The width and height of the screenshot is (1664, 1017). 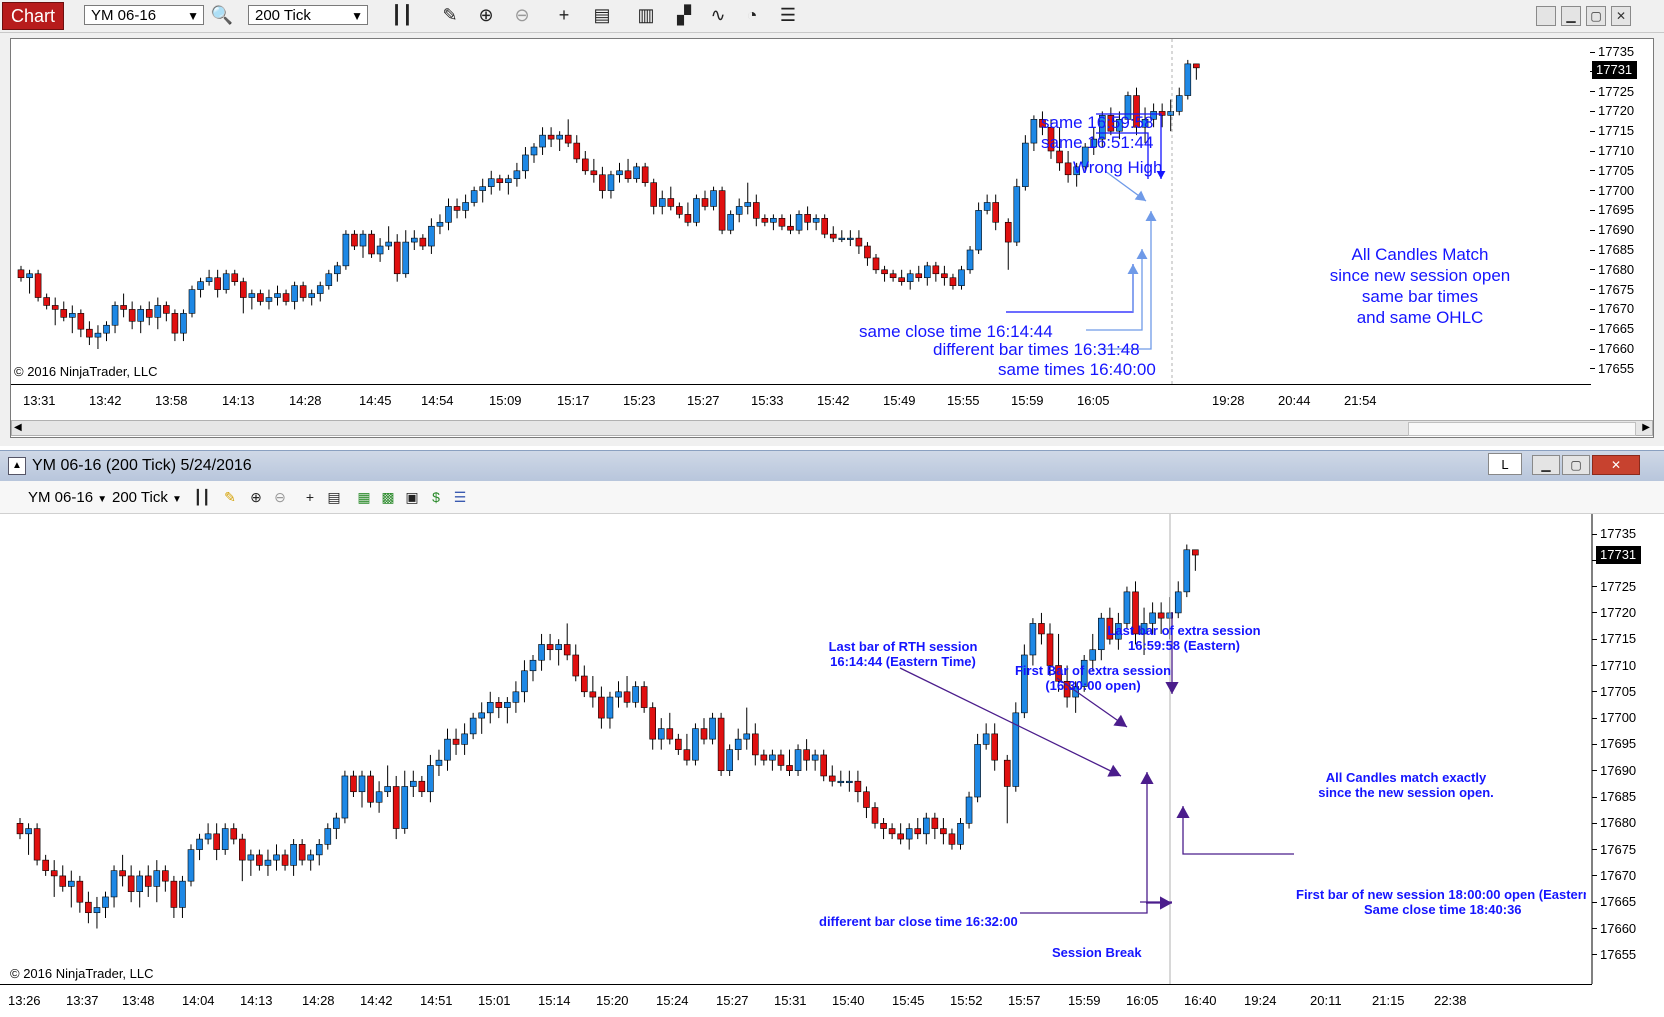 What do you see at coordinates (388, 497) in the screenshot?
I see `strategy-icon: ▩` at bounding box center [388, 497].